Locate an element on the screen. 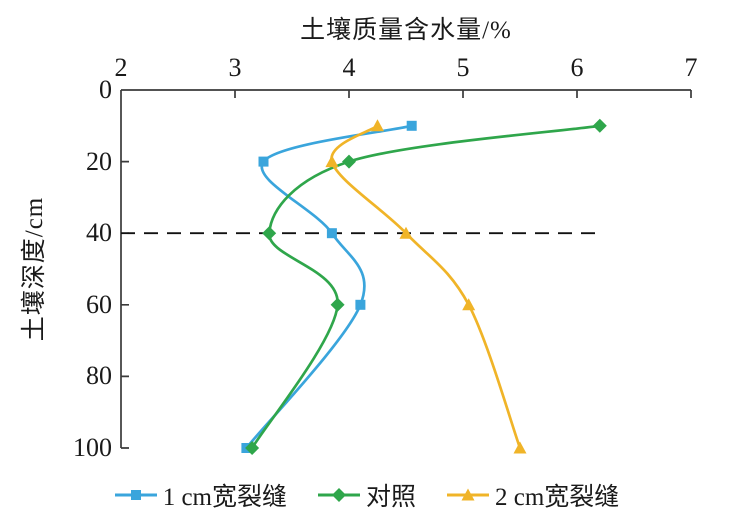 This screenshot has width=733, height=531. x-tick-label: 3 is located at coordinates (235, 67).